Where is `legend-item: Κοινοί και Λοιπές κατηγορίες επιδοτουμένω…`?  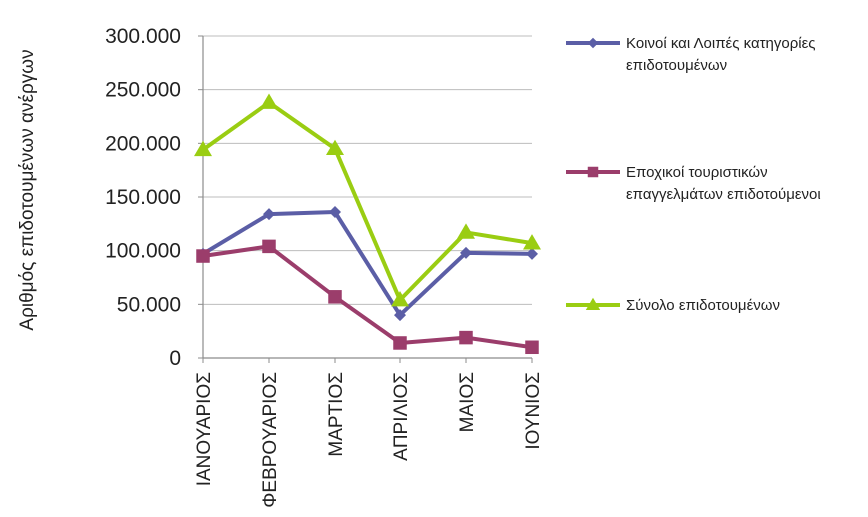
legend-item: Κοινοί και Λοιπές κατηγορίες επιδοτουμένω… is located at coordinates (691, 54).